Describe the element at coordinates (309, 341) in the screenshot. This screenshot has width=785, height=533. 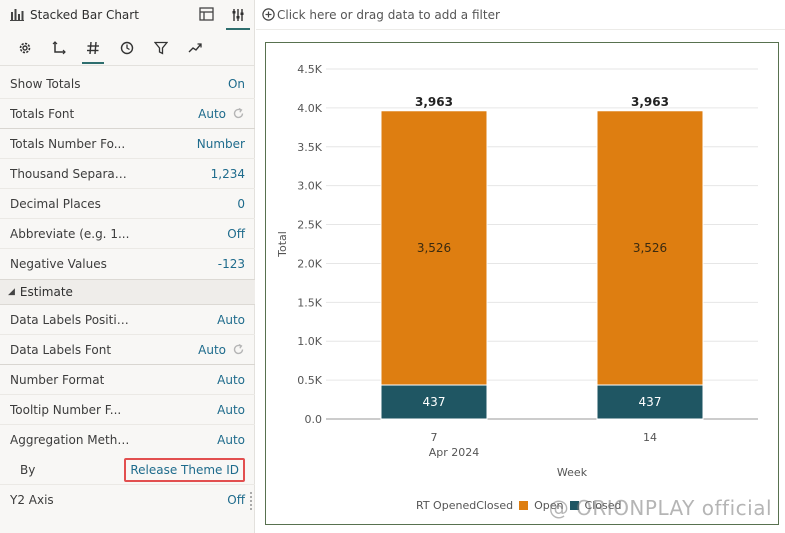
I see `y-tick-label: 1.0K` at that location.